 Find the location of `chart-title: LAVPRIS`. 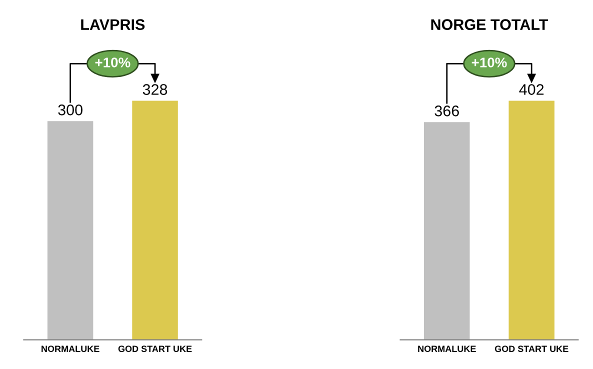

chart-title: LAVPRIS is located at coordinates (113, 24).